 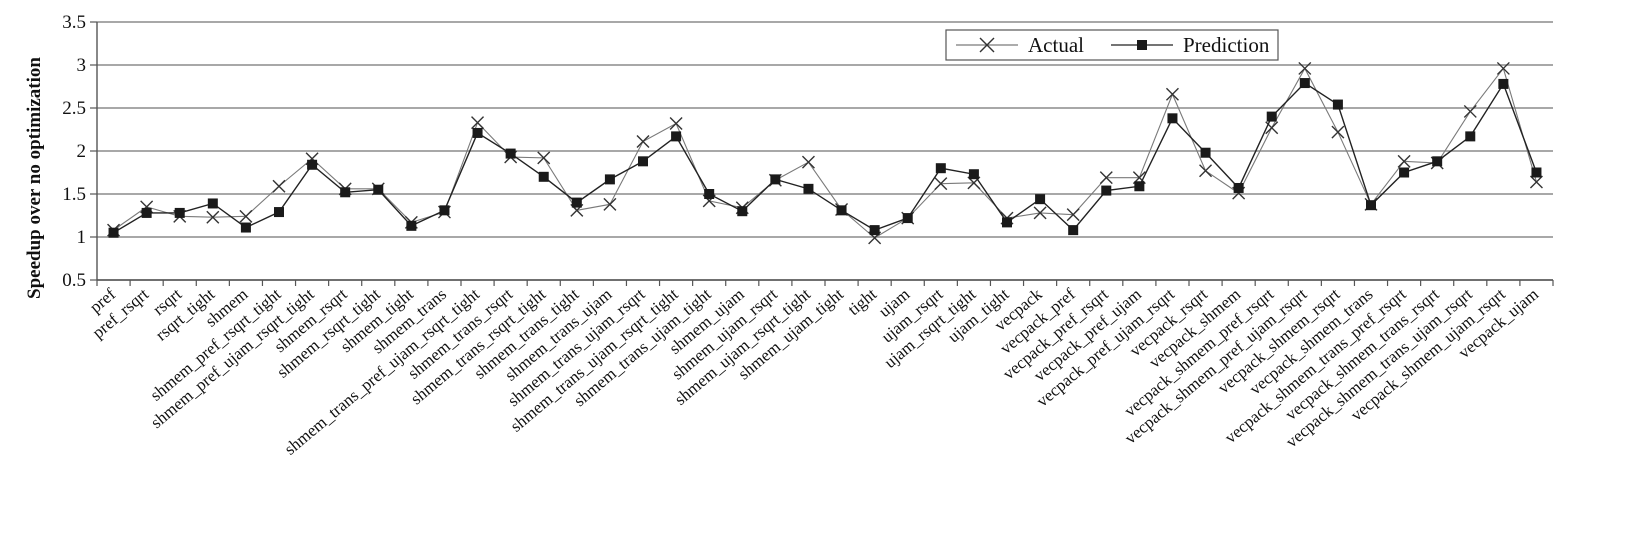 What do you see at coordinates (1020, 45) in the screenshot?
I see `legend-item-actual: Actual` at bounding box center [1020, 45].